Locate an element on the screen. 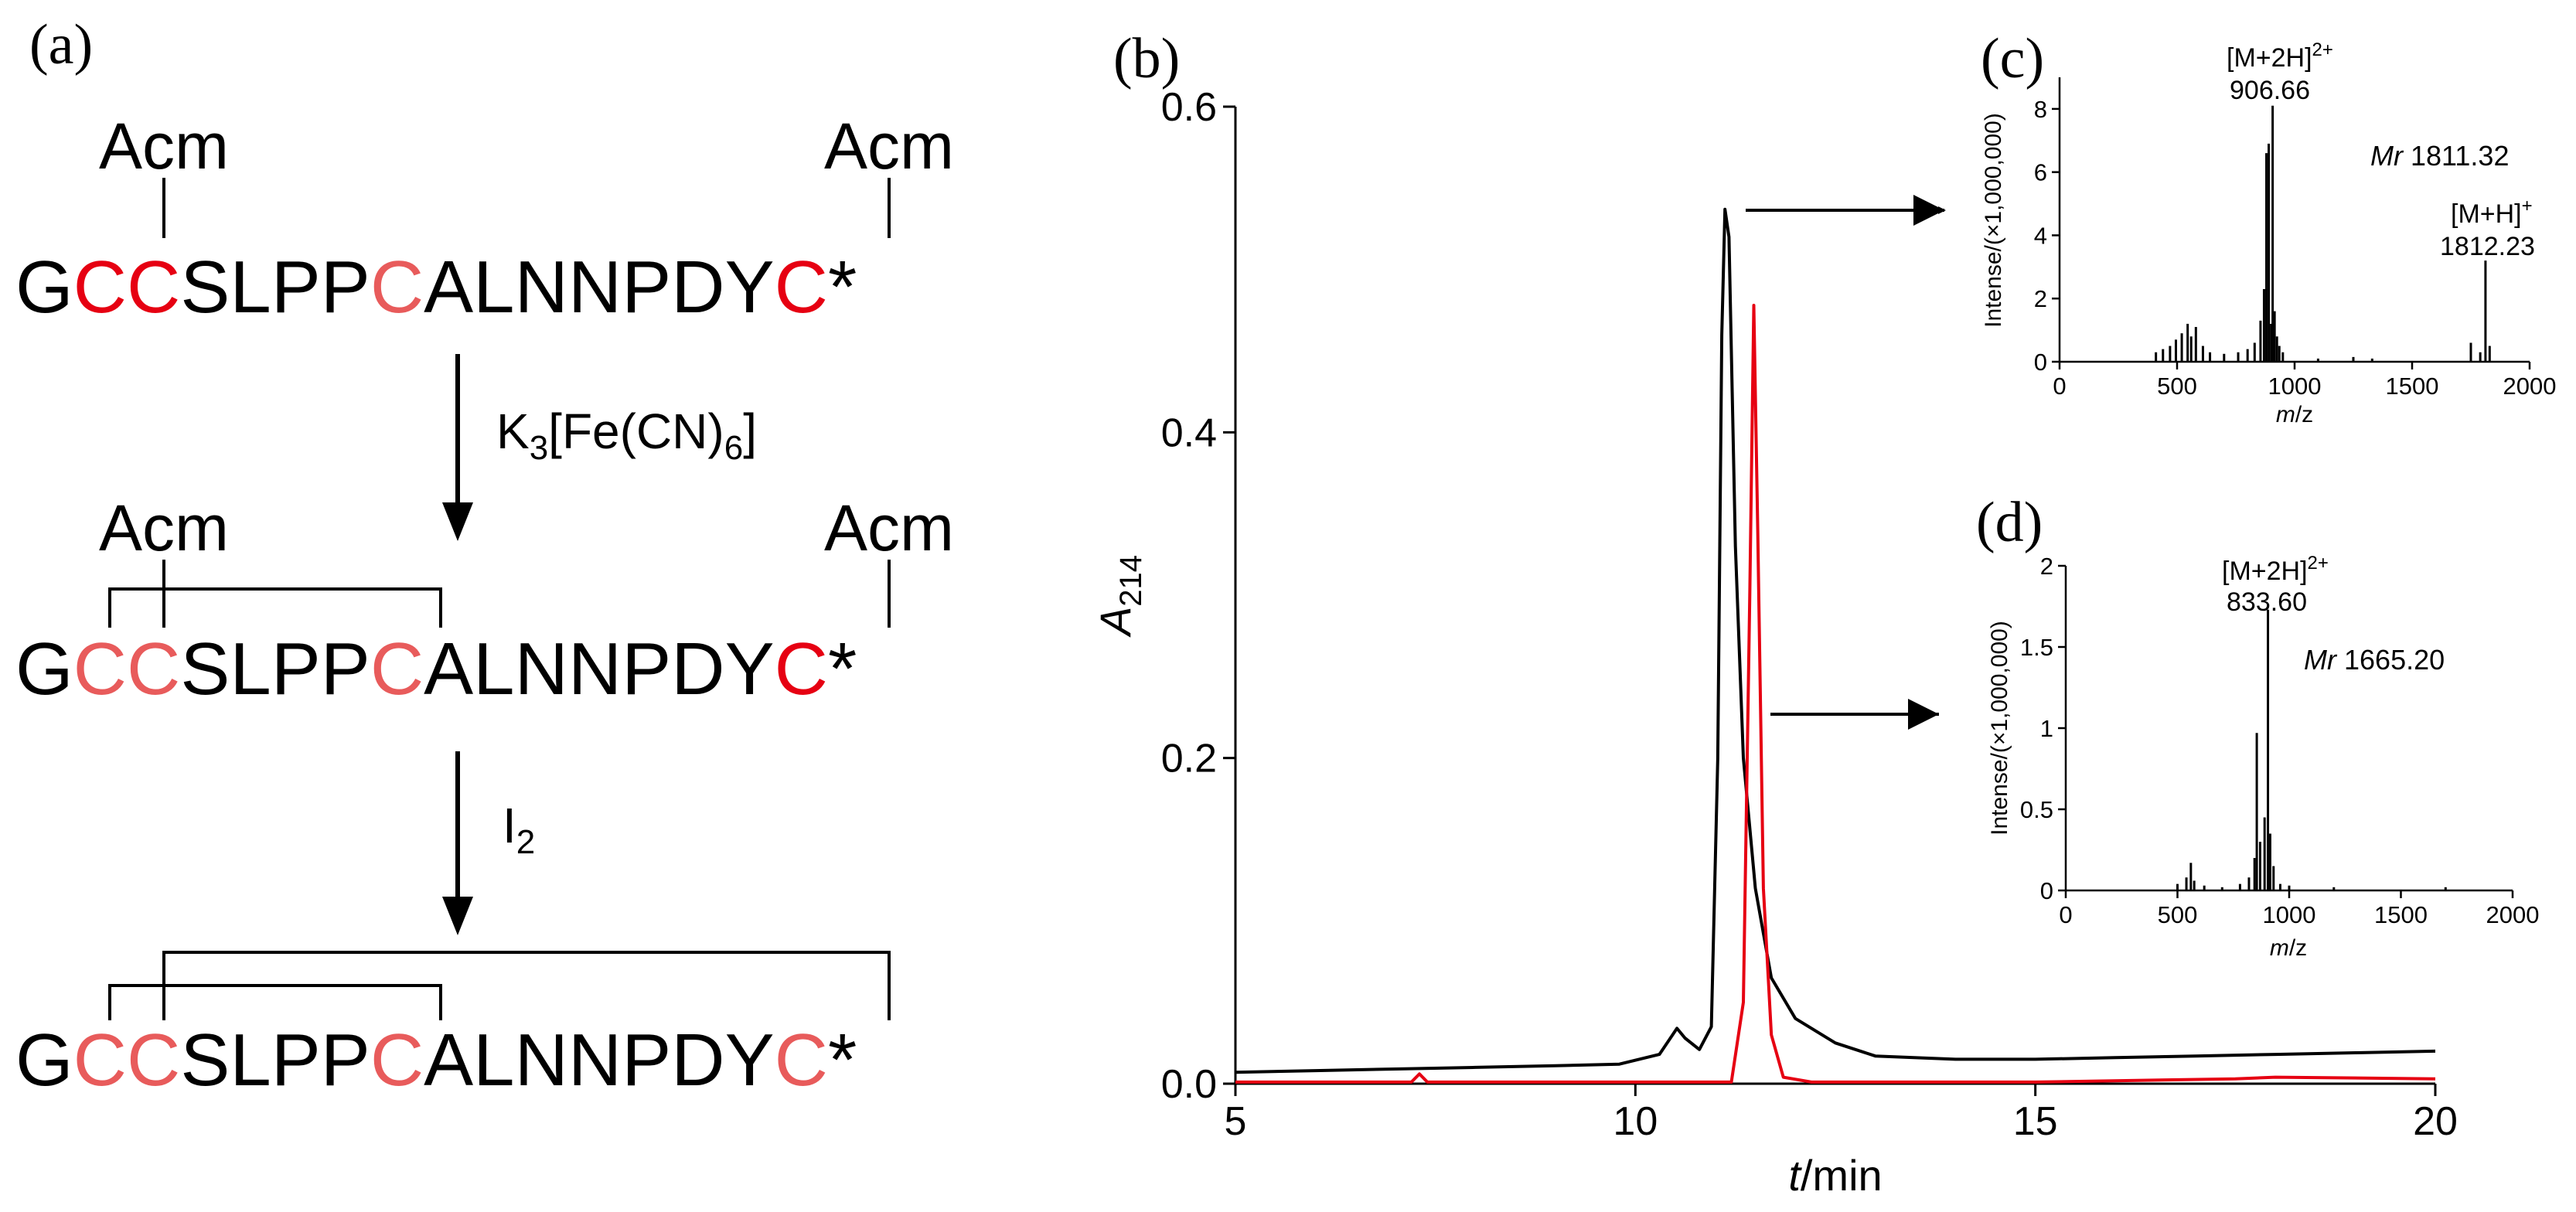  ms-d-ion-label-2h: [M+2H]2+ is located at coordinates (2275, 569).